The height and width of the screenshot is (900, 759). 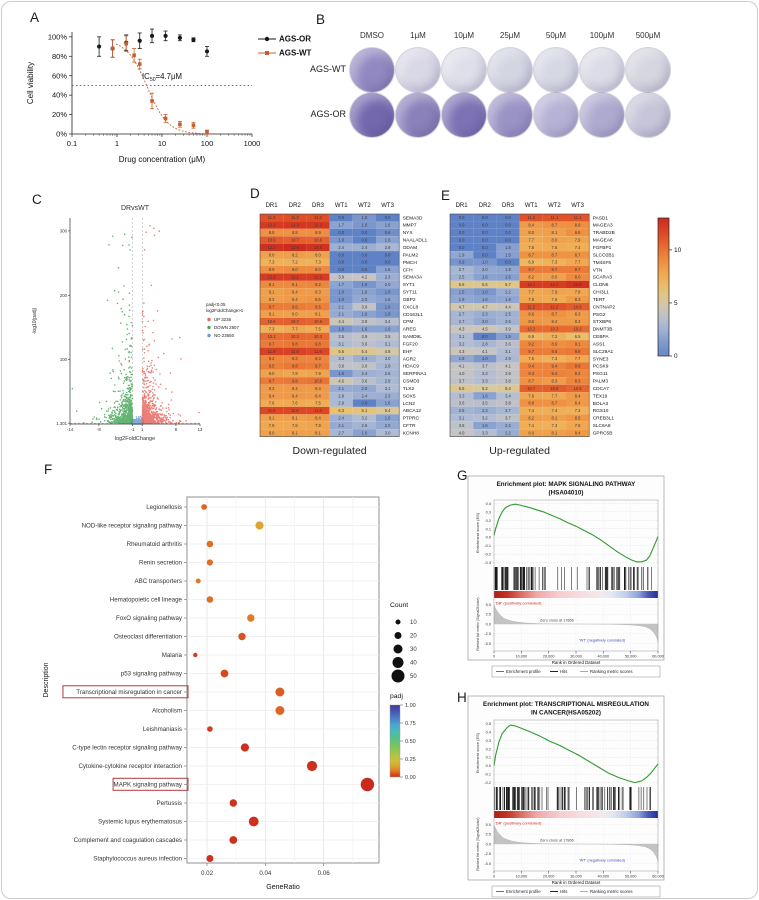 What do you see at coordinates (600, 374) in the screenshot?
I see `gene-label: PSG11` at bounding box center [600, 374].